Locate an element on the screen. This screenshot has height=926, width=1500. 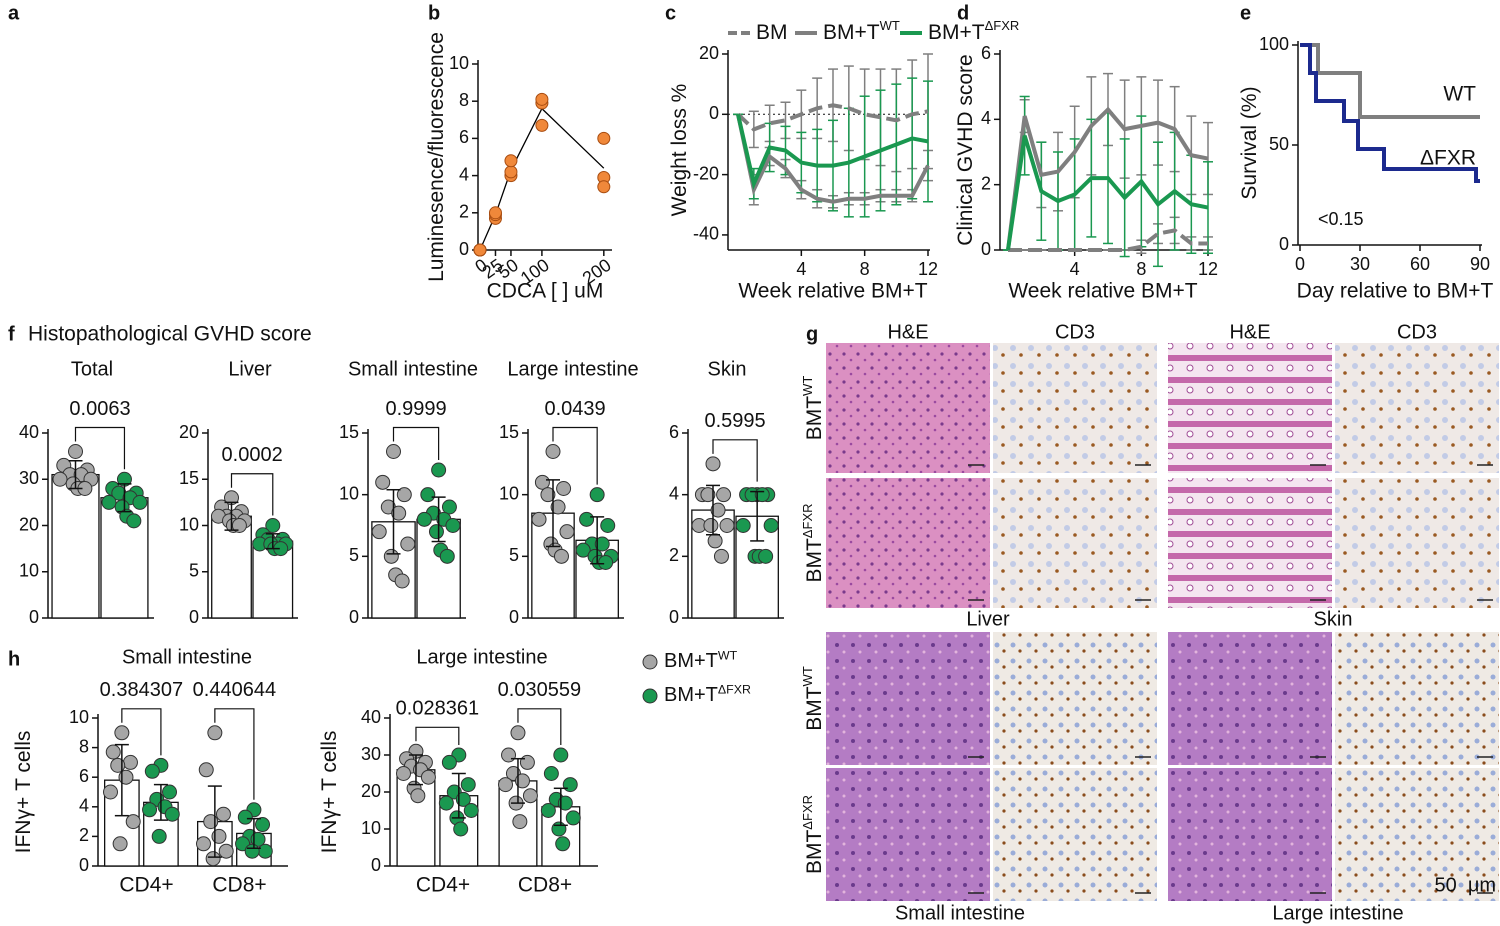
y-axis-title: Clinical GVHD score is located at coordinates (965, 149).